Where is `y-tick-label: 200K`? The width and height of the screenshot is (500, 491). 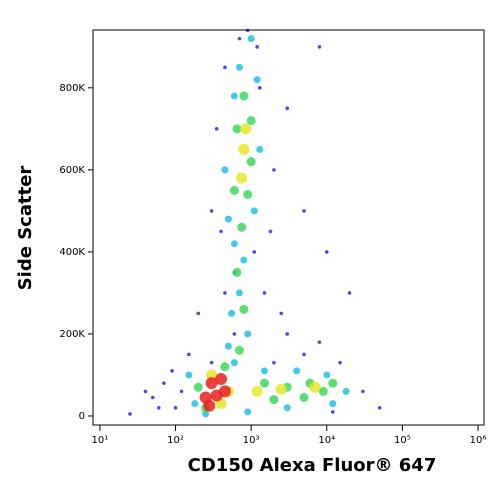 y-tick-label: 200K is located at coordinates (72, 334).